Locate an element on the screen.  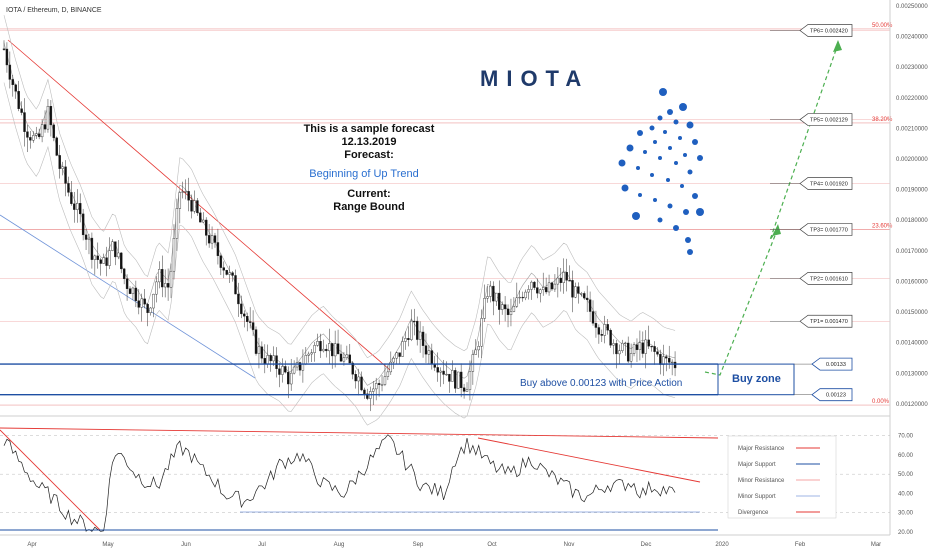
support-tag-label: 0.00133 is located at coordinates (836, 365).